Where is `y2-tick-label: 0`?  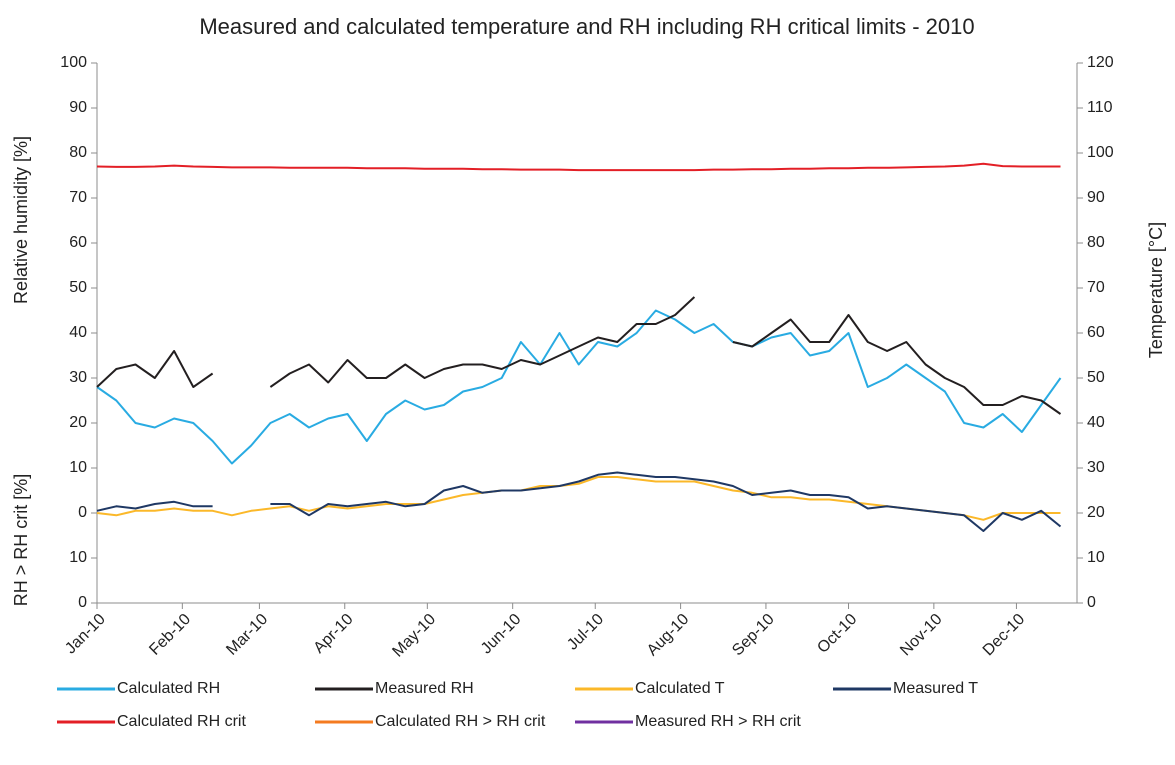
y2-tick-label: 0 is located at coordinates (1091, 602).